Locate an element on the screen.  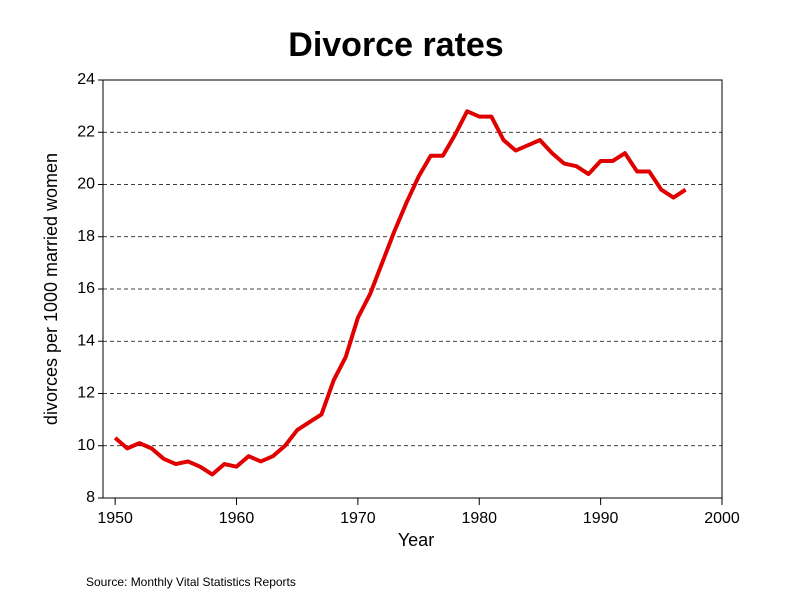
y-tick-label: 14 is located at coordinates (86, 340).